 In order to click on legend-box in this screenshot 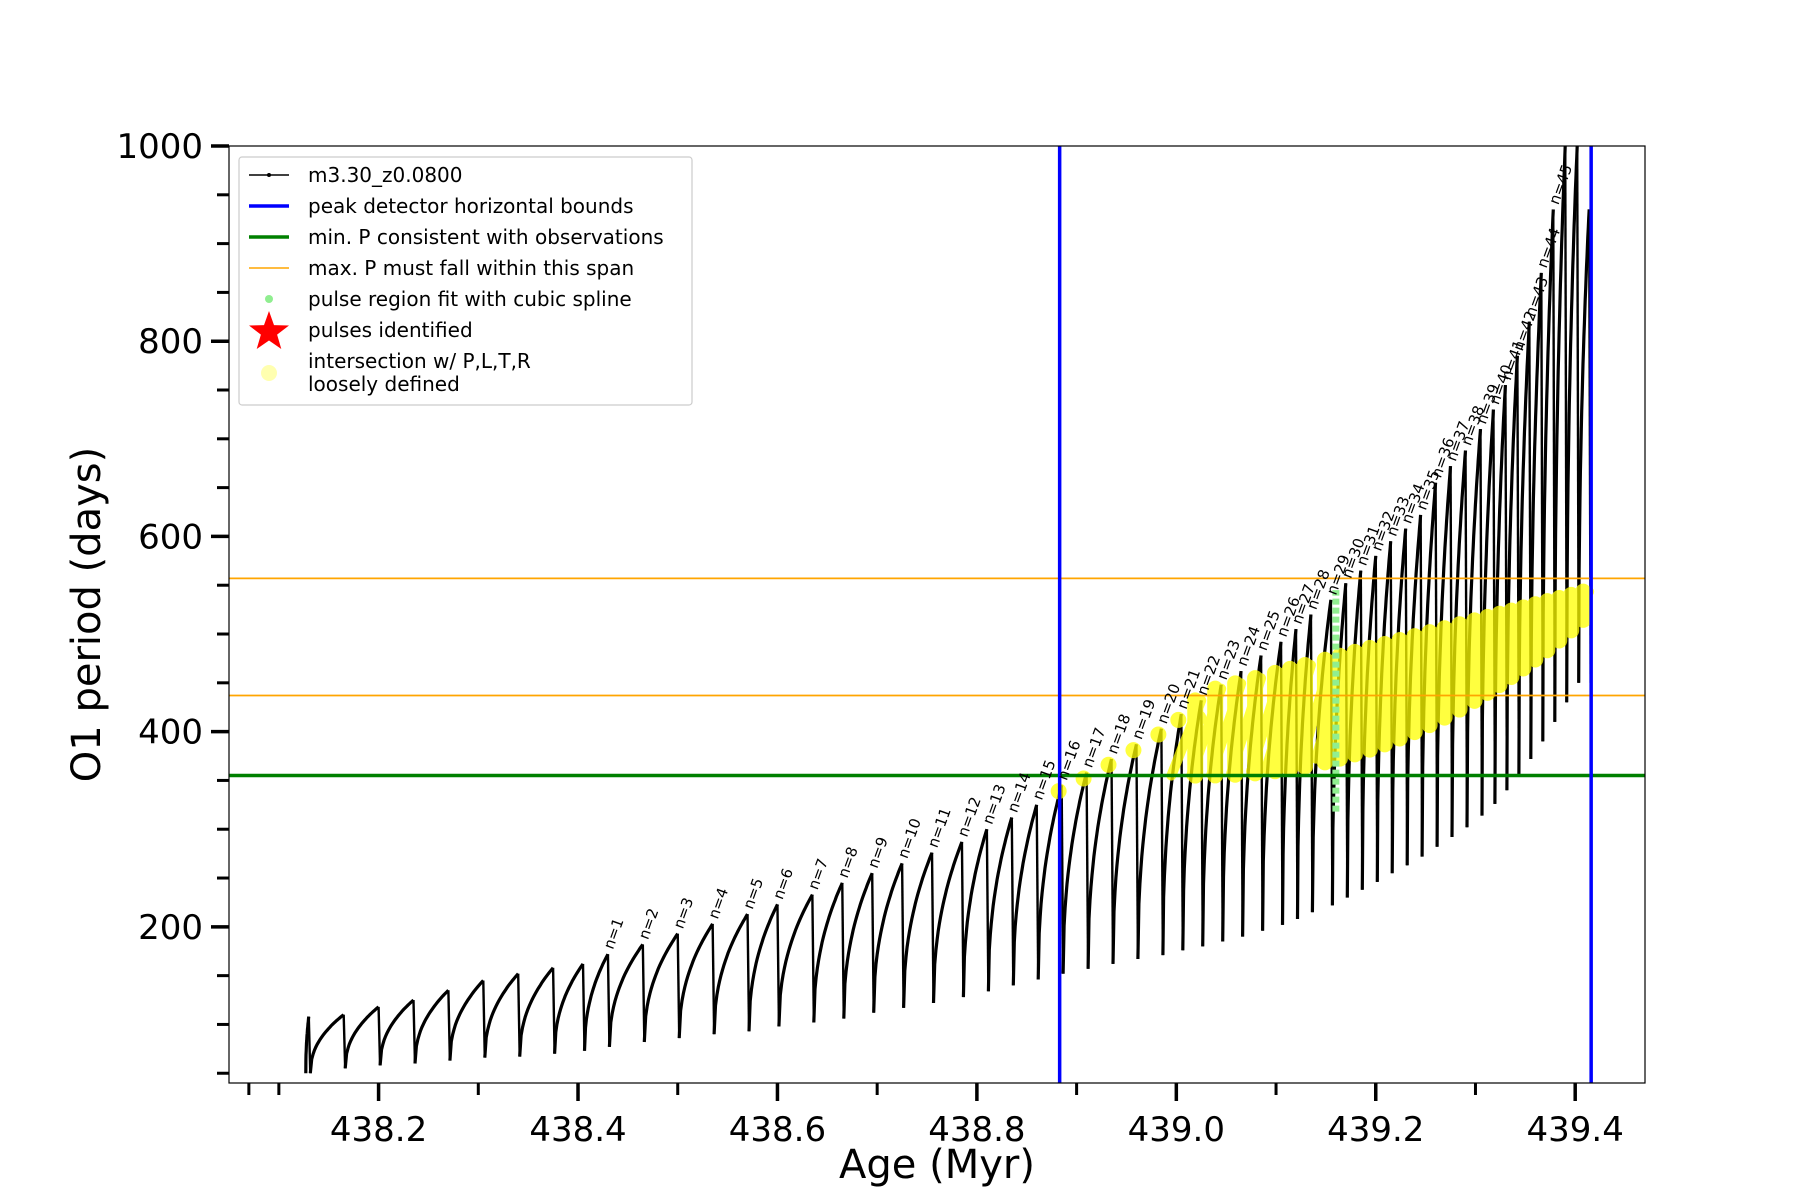, I will do `click(465, 281)`.